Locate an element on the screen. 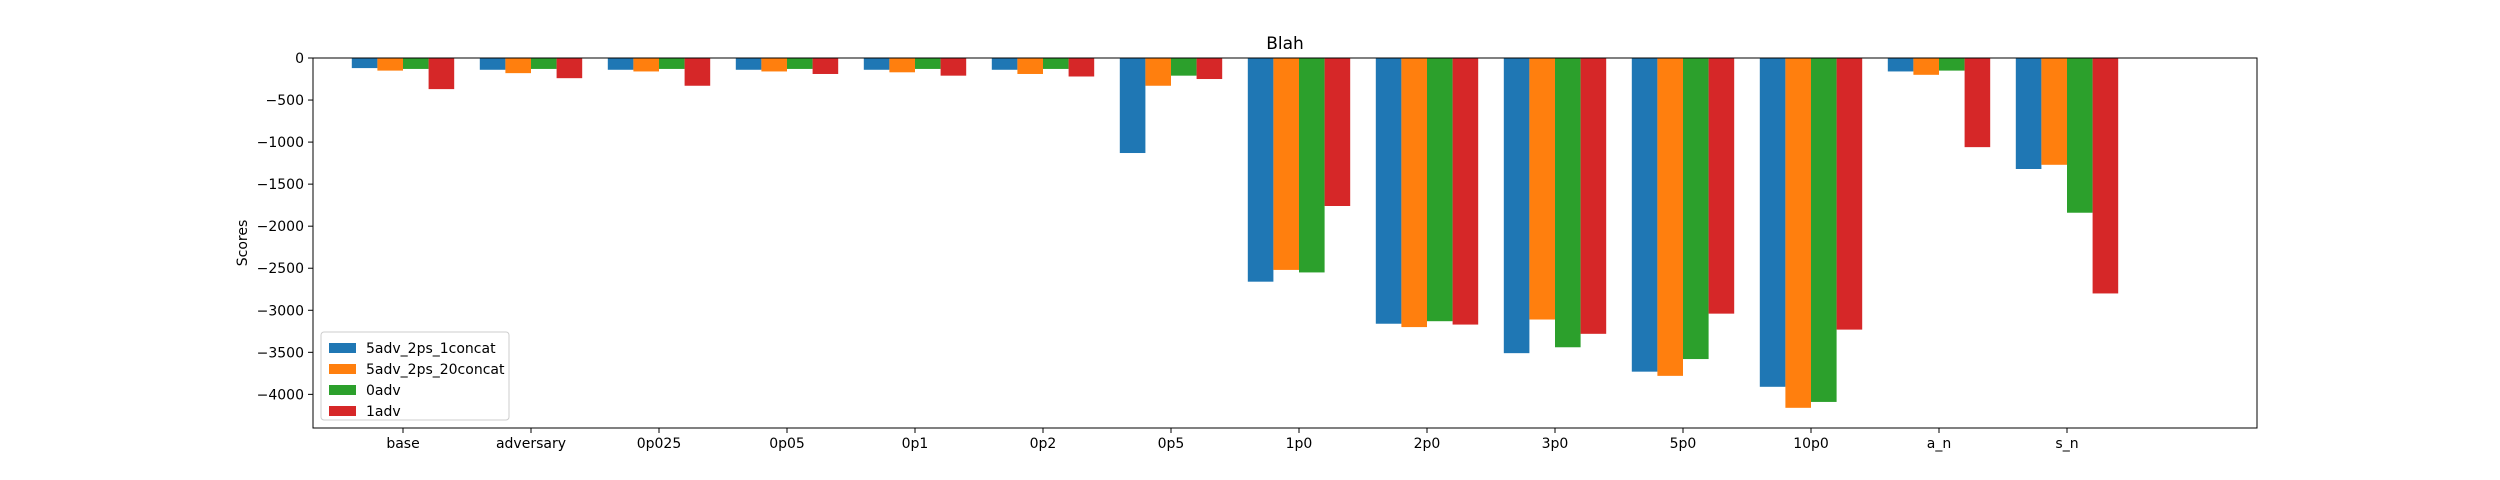 This screenshot has height=480, width=2500. bar-0adv-10p0 is located at coordinates (1824, 230).